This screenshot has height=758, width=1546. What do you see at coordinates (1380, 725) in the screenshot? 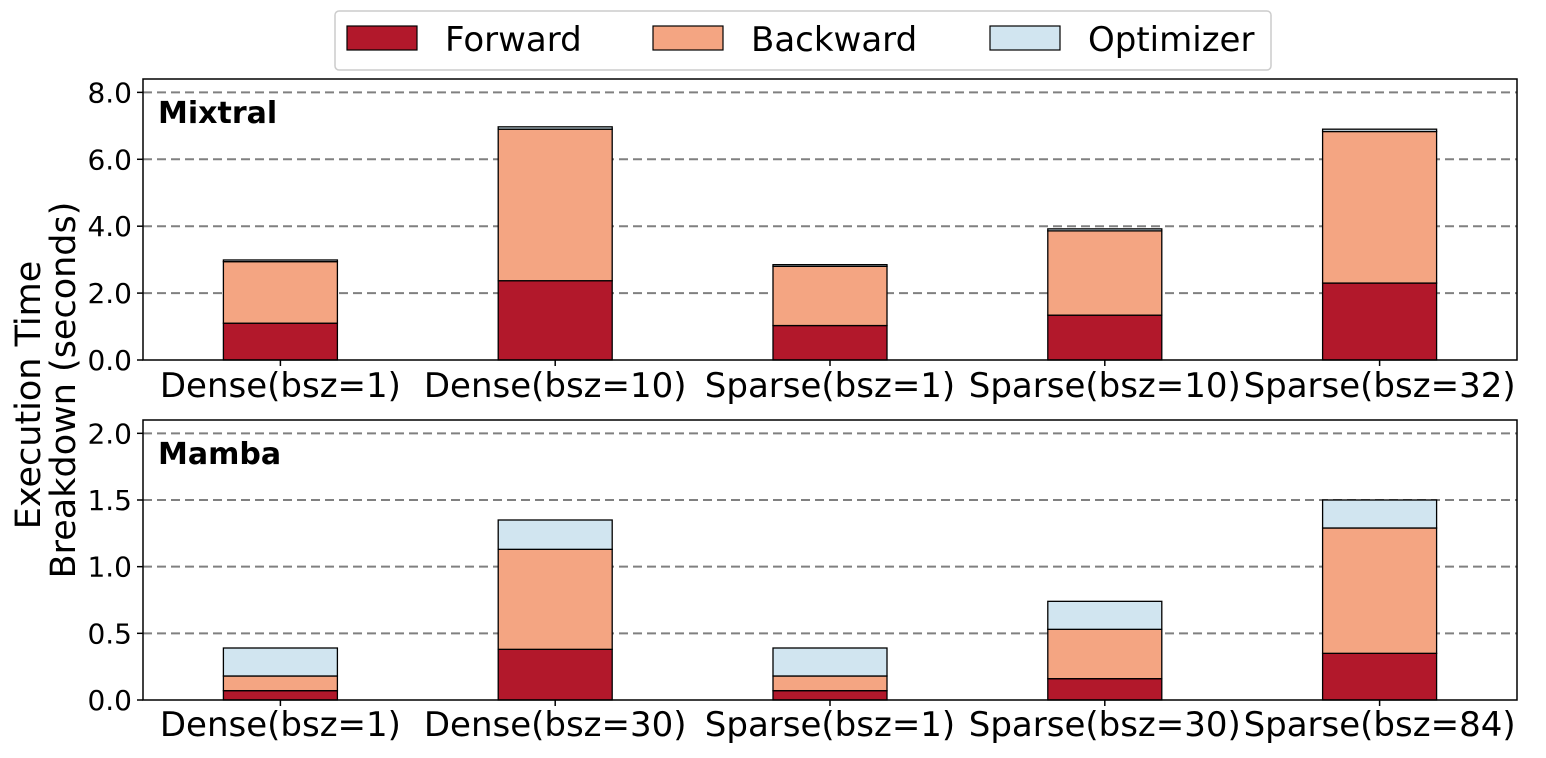
I see `mamba-category-label-4: Sparse(bsz=84)` at bounding box center [1380, 725].